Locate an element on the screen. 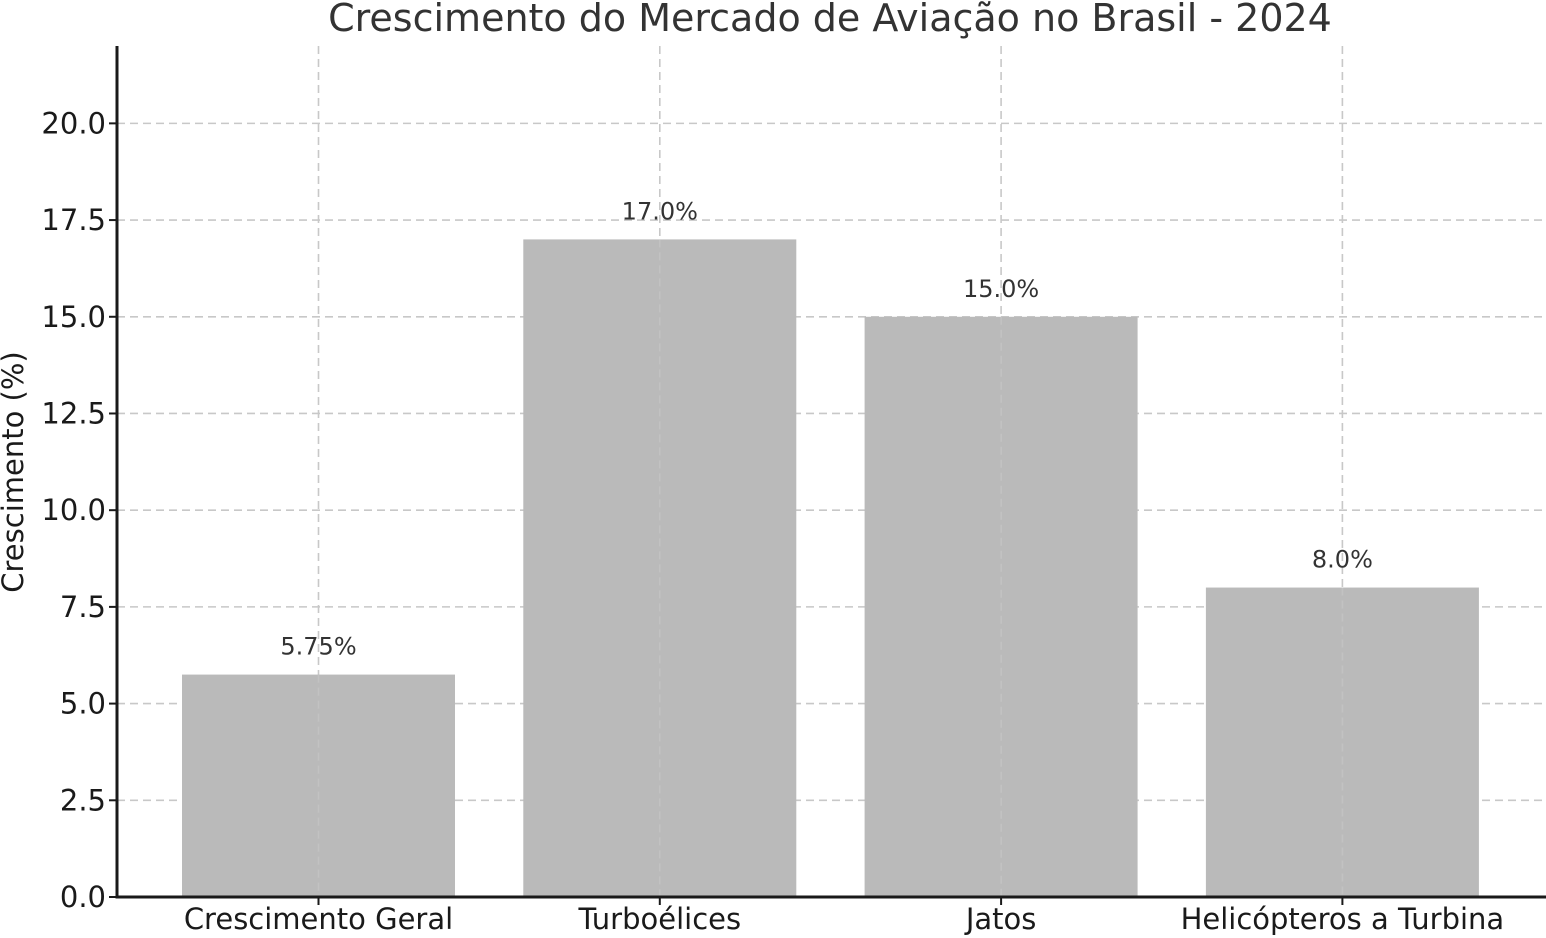 This screenshot has height=938, width=1546. data-label-0: 5.75% is located at coordinates (318, 647).